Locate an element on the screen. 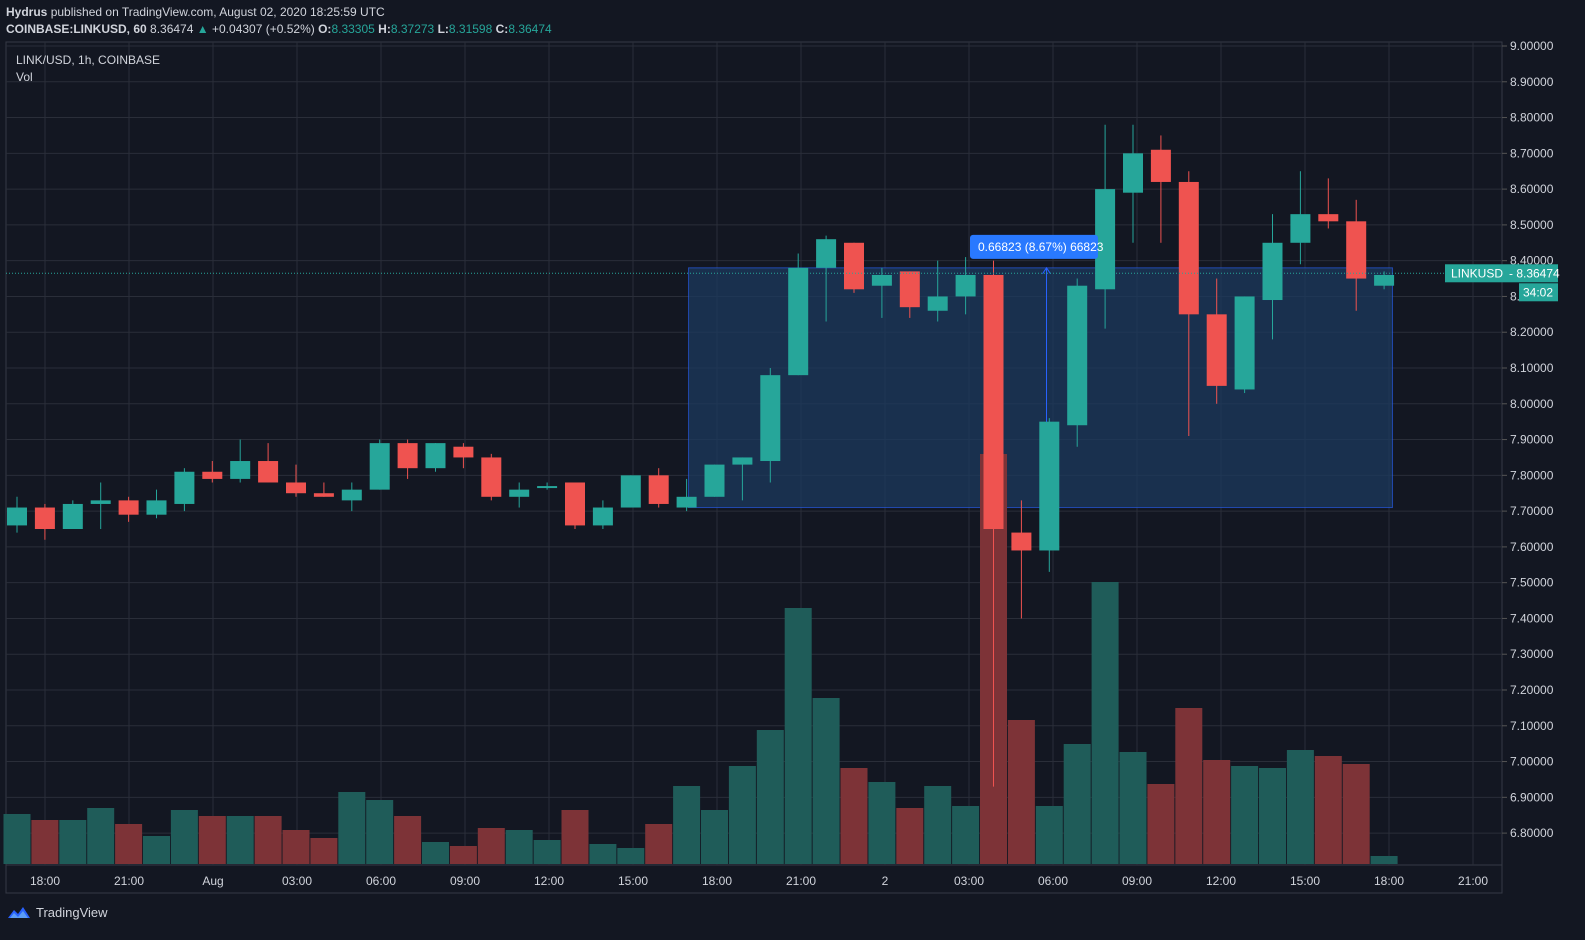 This screenshot has width=1585, height=940. x-tick-label: 12:00 is located at coordinates (549, 881).